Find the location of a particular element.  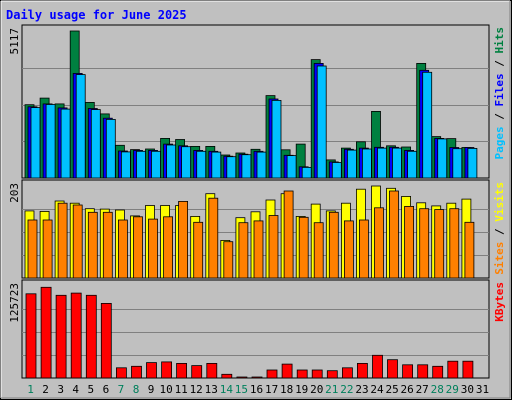

panel-2-max-label: 203 is located at coordinates (14, 193).